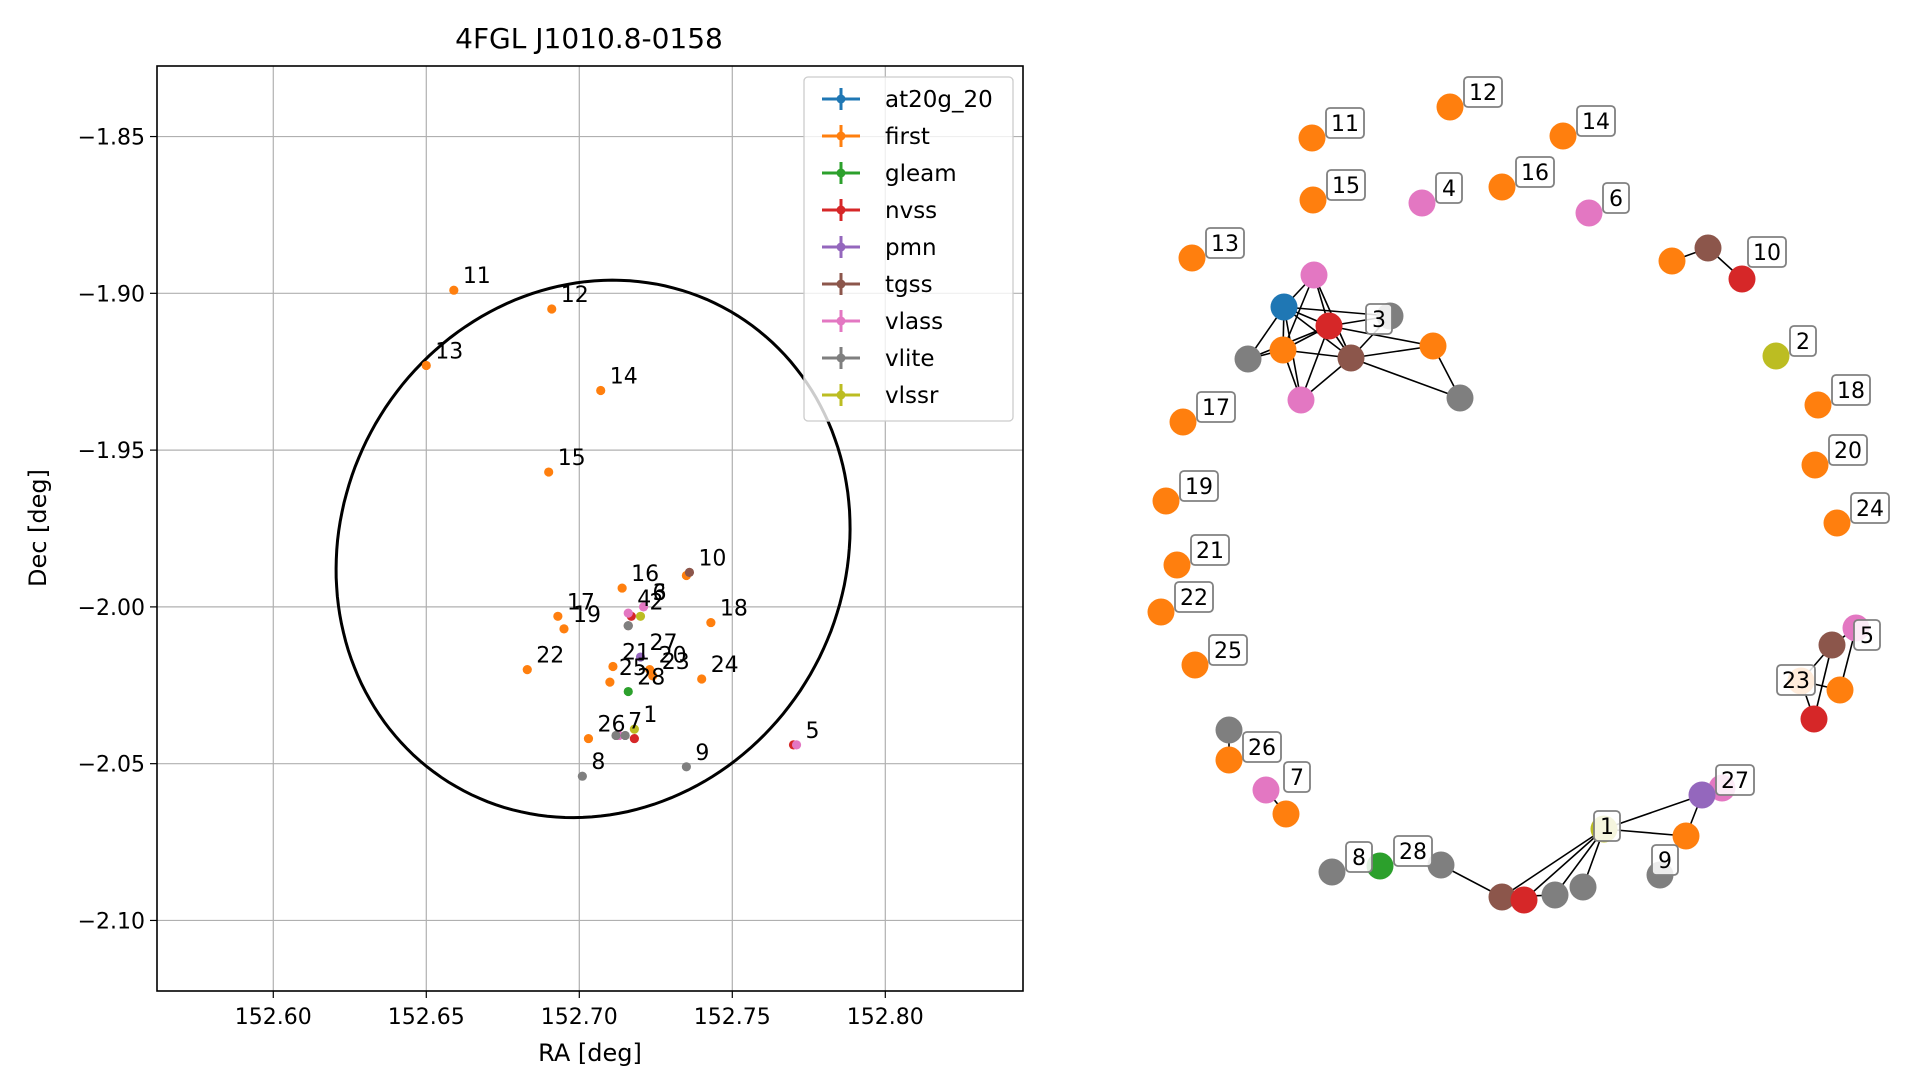  I want to click on network-node-label: 4, so click(1449, 189).